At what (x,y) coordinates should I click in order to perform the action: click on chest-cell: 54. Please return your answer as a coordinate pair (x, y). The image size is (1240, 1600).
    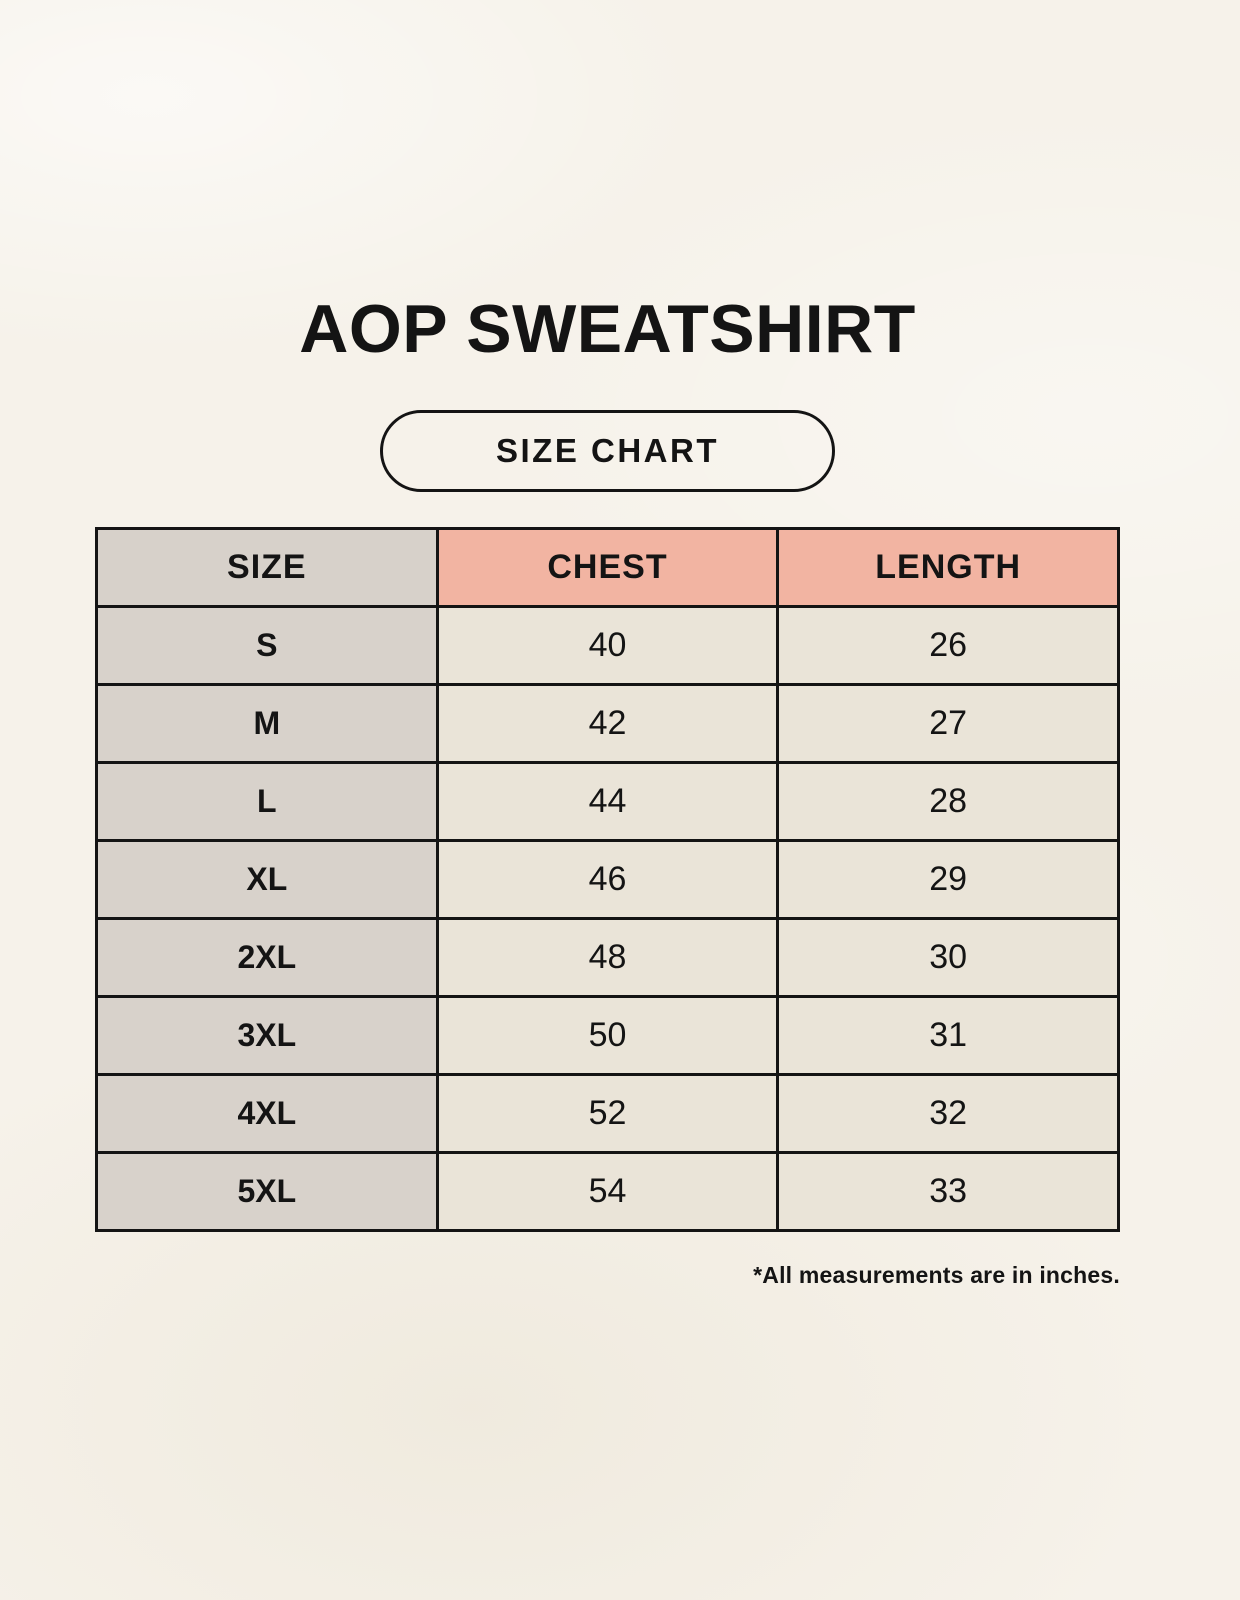
    Looking at the image, I should click on (607, 1191).